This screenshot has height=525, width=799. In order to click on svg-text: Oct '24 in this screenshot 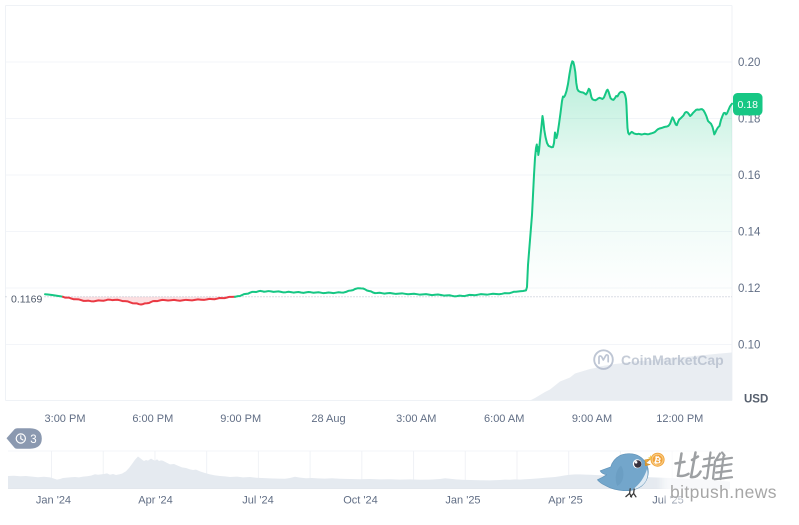, I will do `click(360, 501)`.